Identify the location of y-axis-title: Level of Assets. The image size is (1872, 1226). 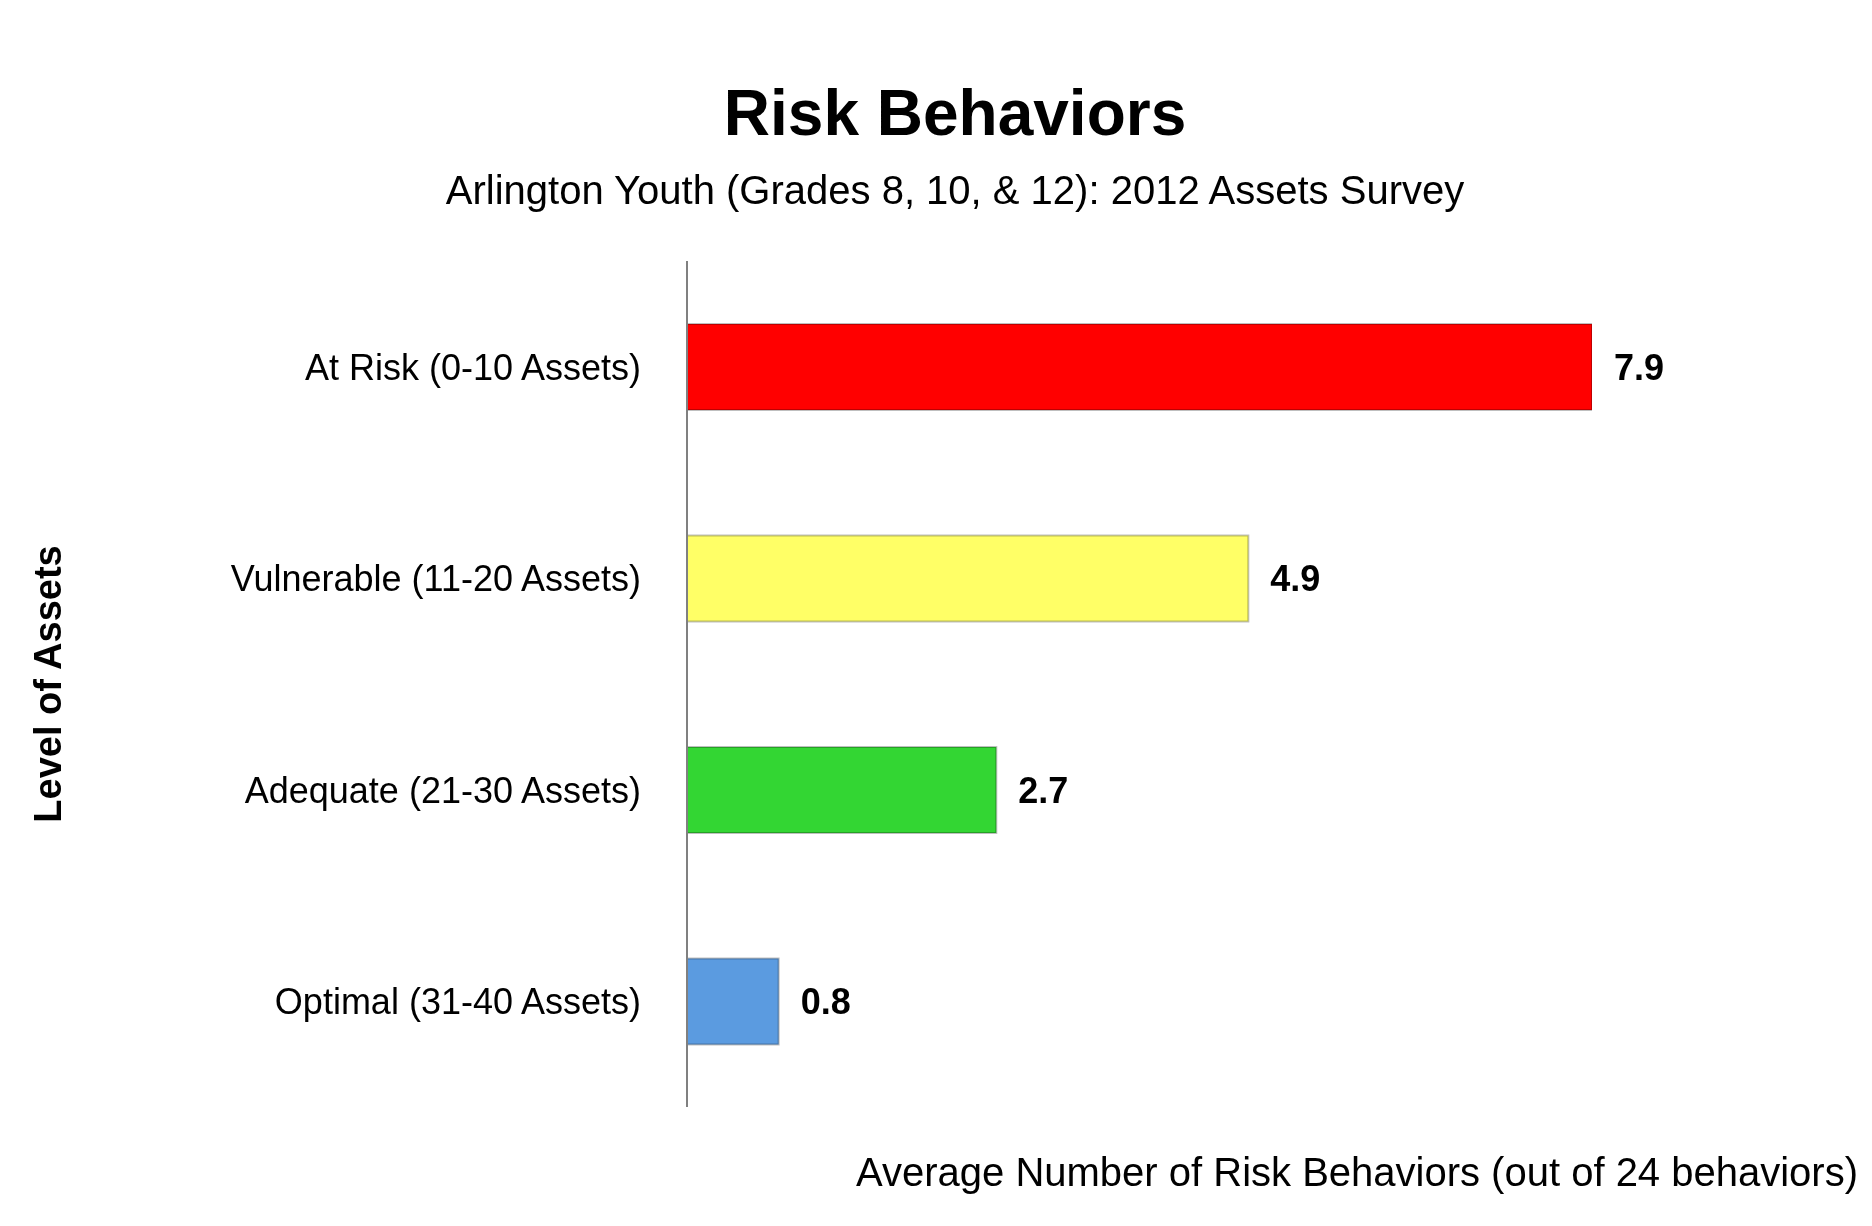
(48, 684).